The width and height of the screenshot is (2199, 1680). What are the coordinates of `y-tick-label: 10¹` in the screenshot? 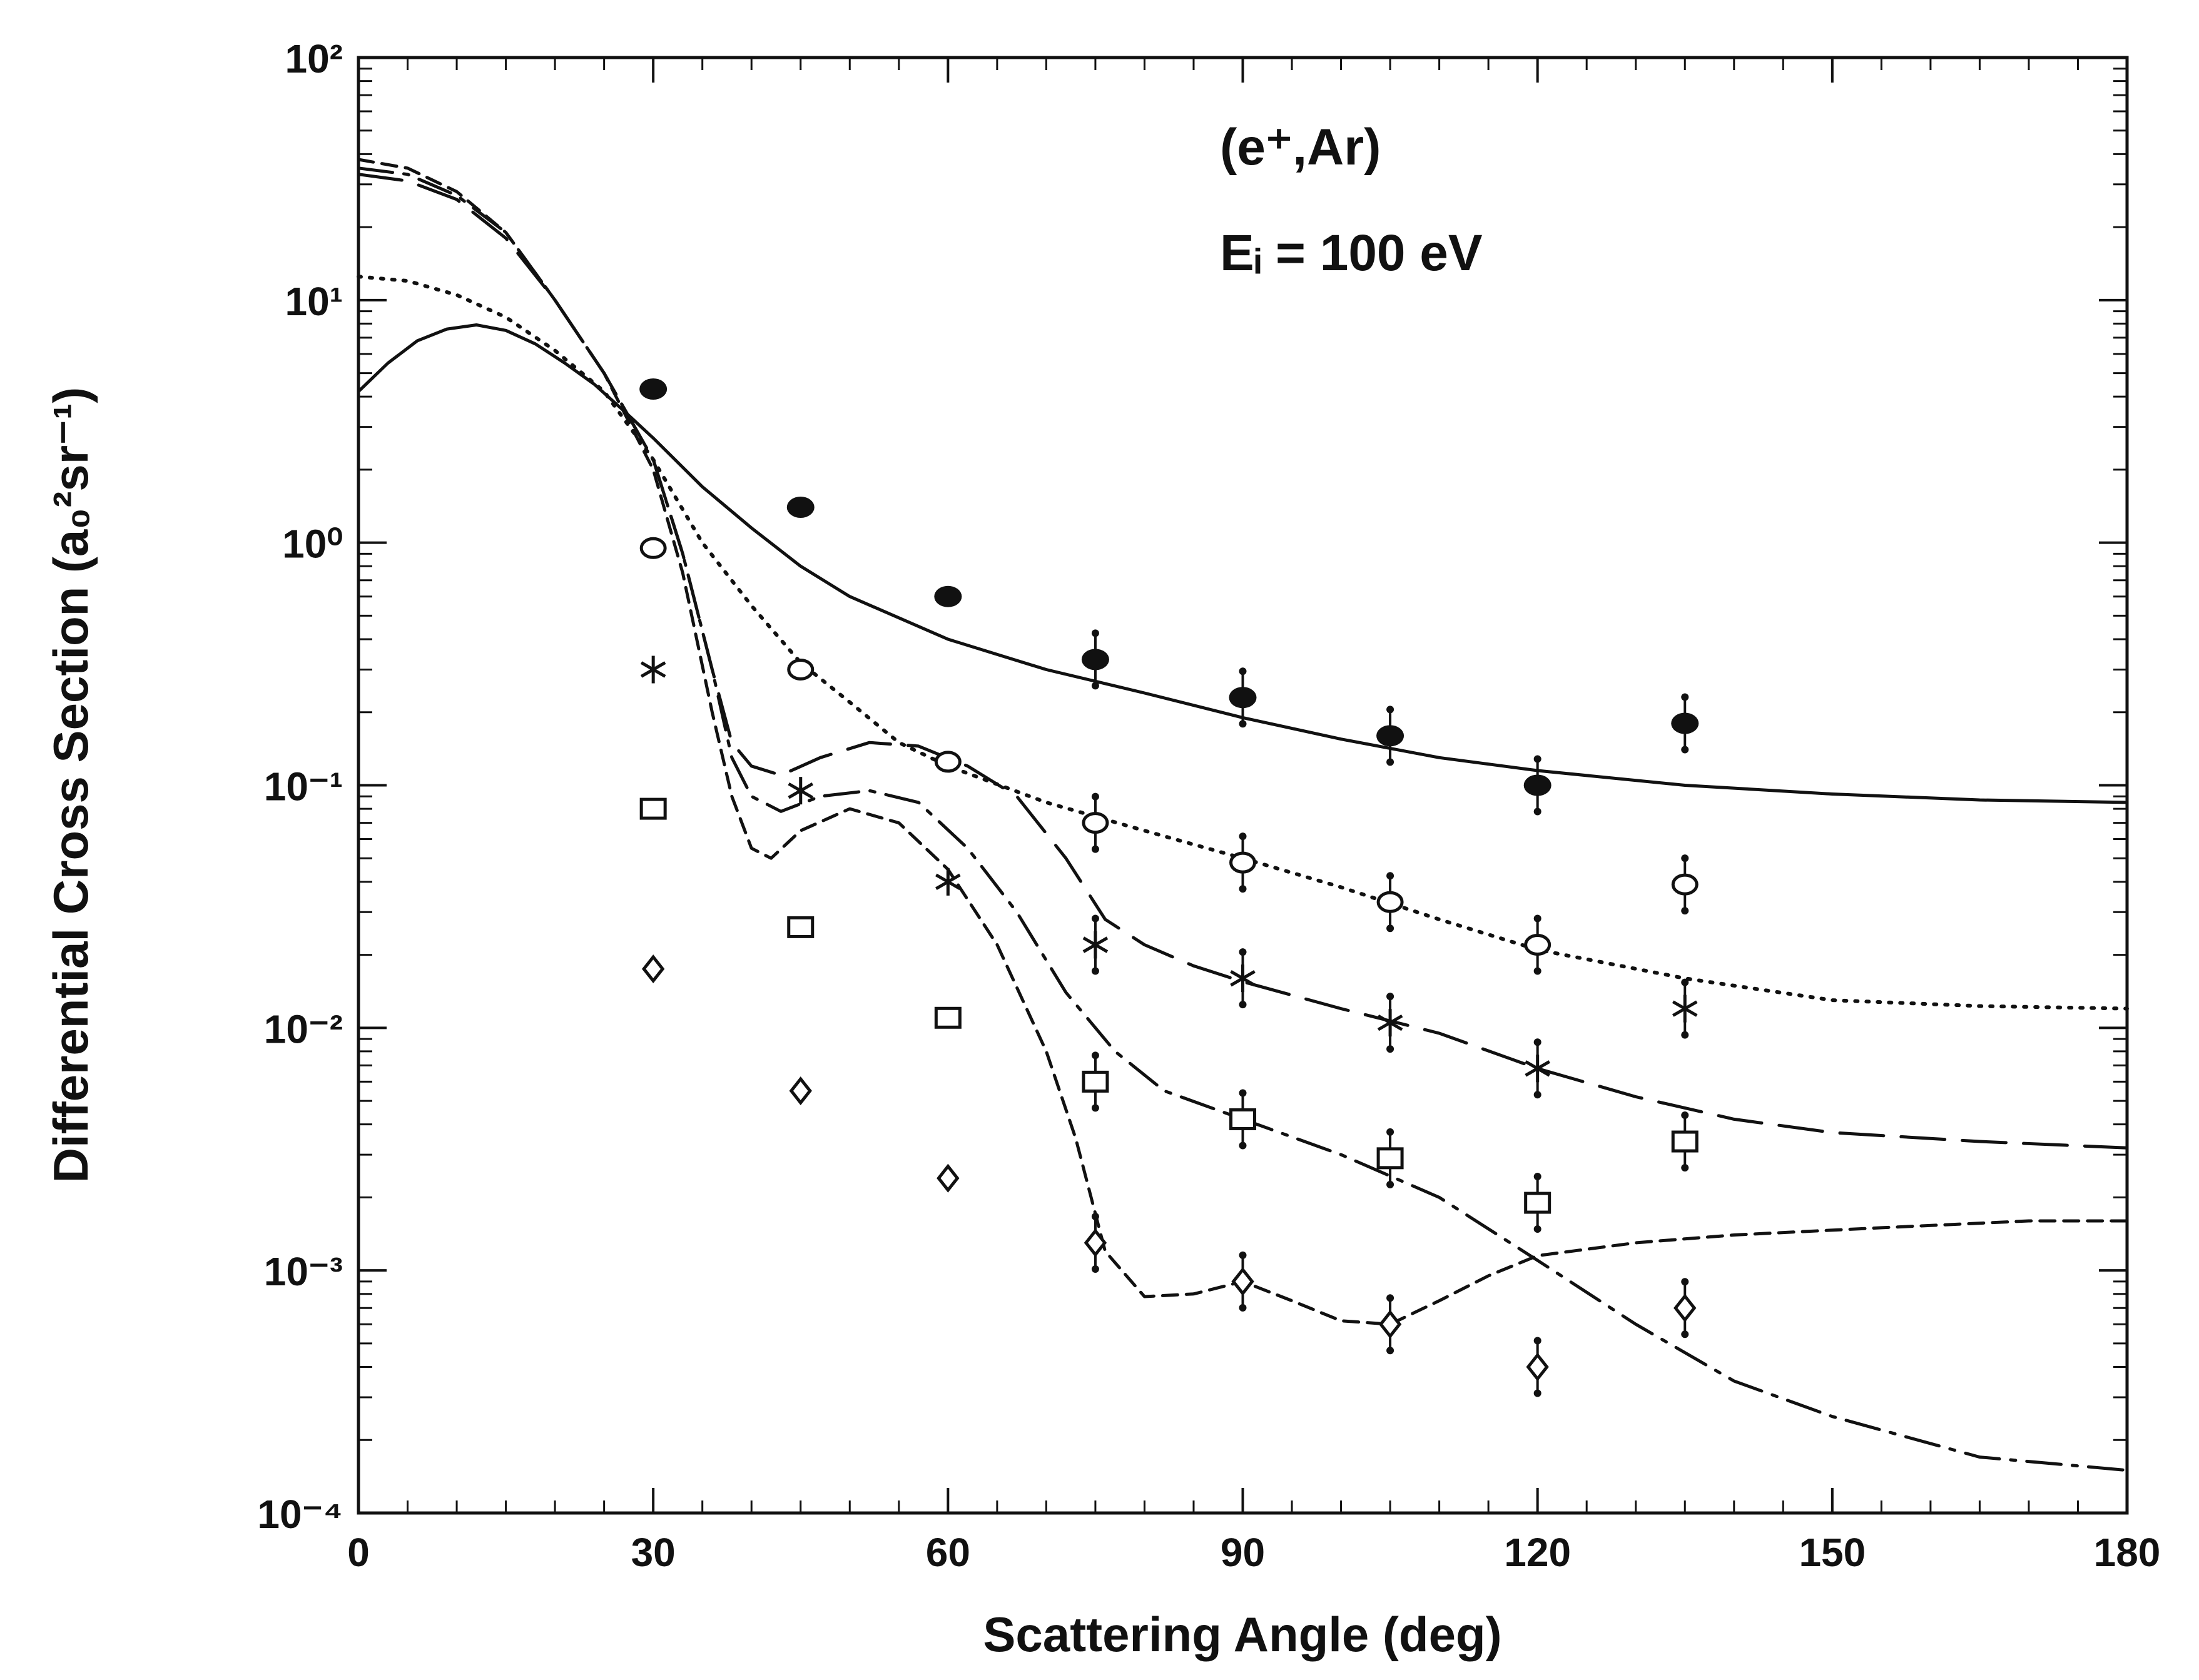 It's located at (314, 301).